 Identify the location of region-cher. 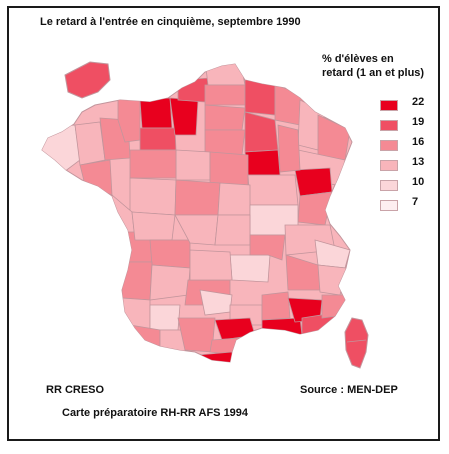
(197, 197).